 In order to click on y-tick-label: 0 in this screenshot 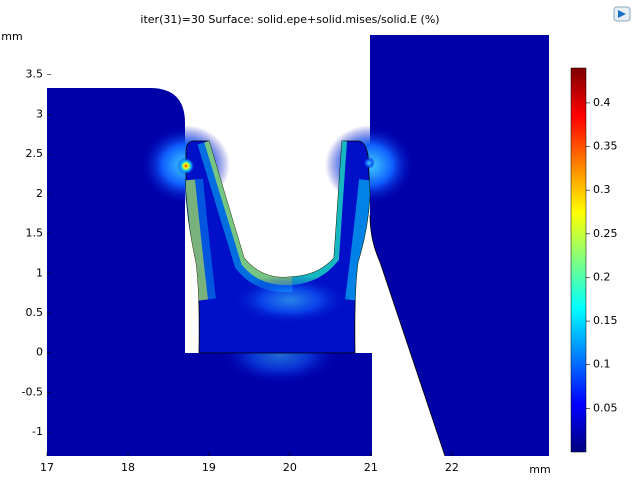, I will do `click(39, 352)`.